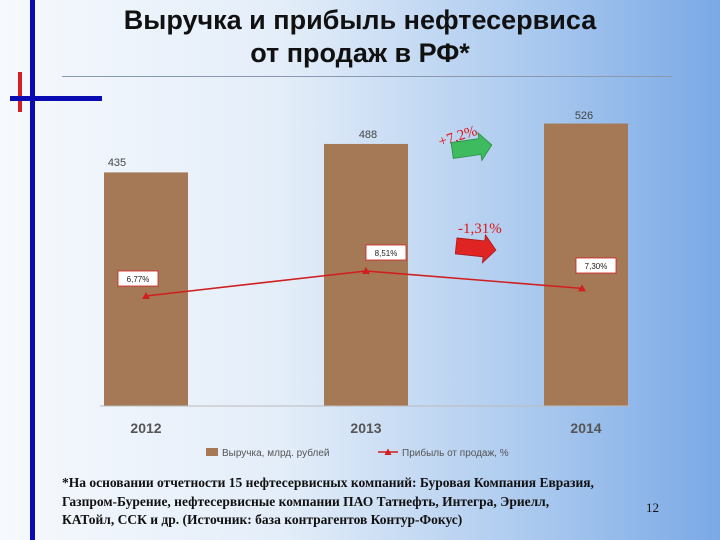 This screenshot has width=720, height=540. I want to click on title-divider, so click(367, 76).